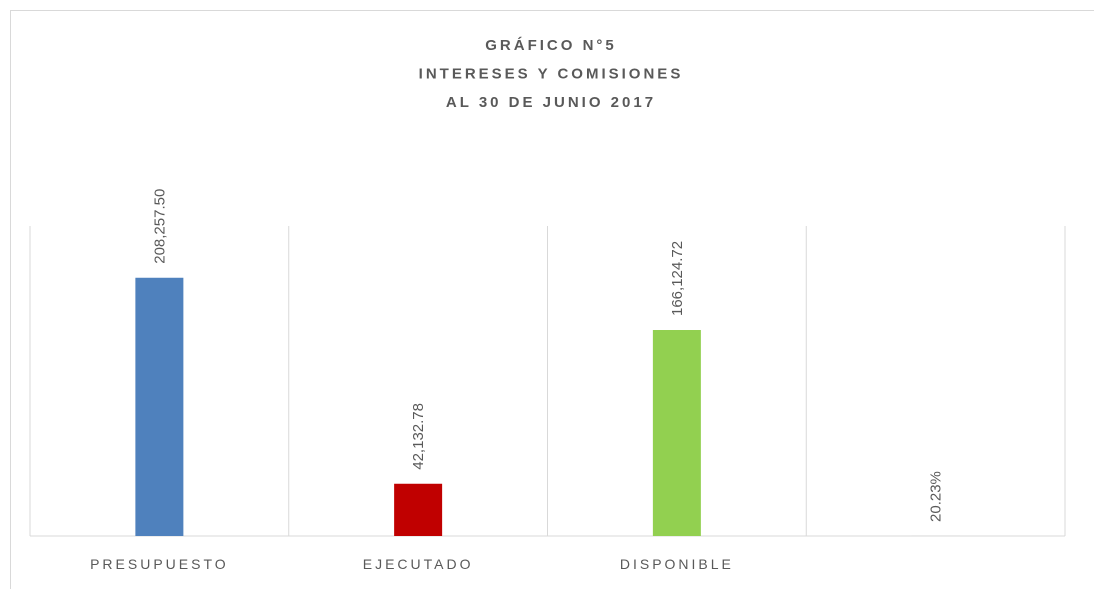 This screenshot has width=1094, height=589. I want to click on x-tick-label: DISPONIBLE, so click(677, 564).